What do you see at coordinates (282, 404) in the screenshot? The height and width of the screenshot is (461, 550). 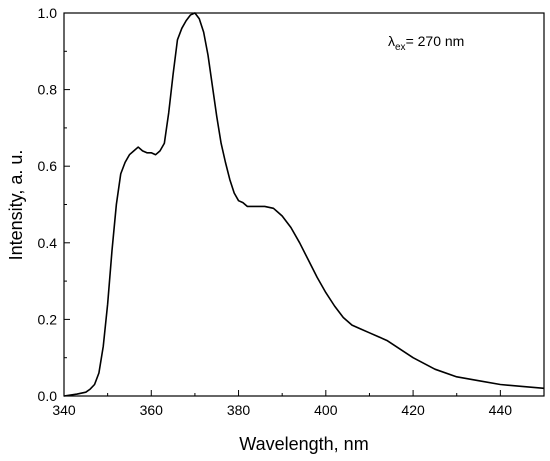 I see `x-axis-ticks: 340 360 380 400 420 440` at bounding box center [282, 404].